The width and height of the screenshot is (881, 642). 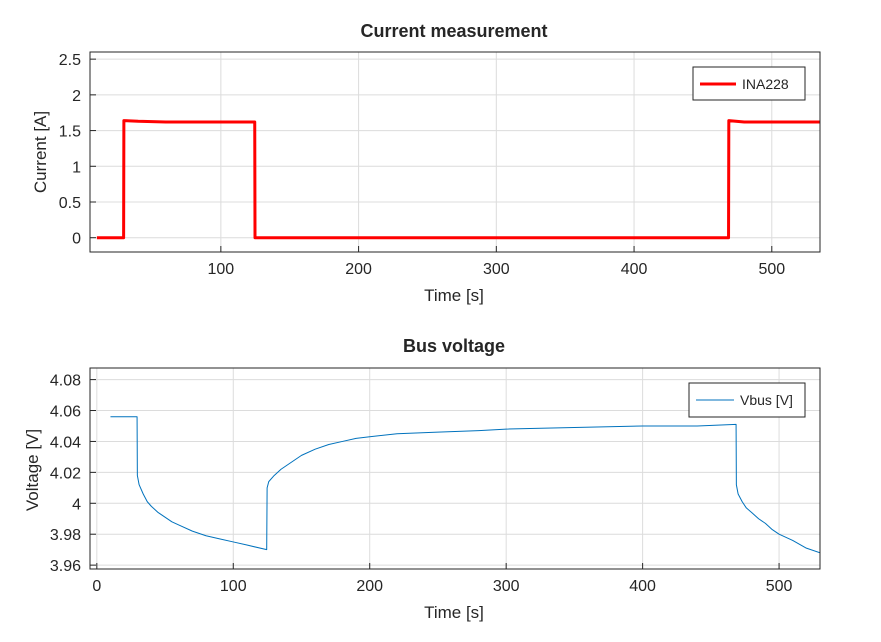 I want to click on voltage-x-tick-label: 300, so click(x=506, y=586).